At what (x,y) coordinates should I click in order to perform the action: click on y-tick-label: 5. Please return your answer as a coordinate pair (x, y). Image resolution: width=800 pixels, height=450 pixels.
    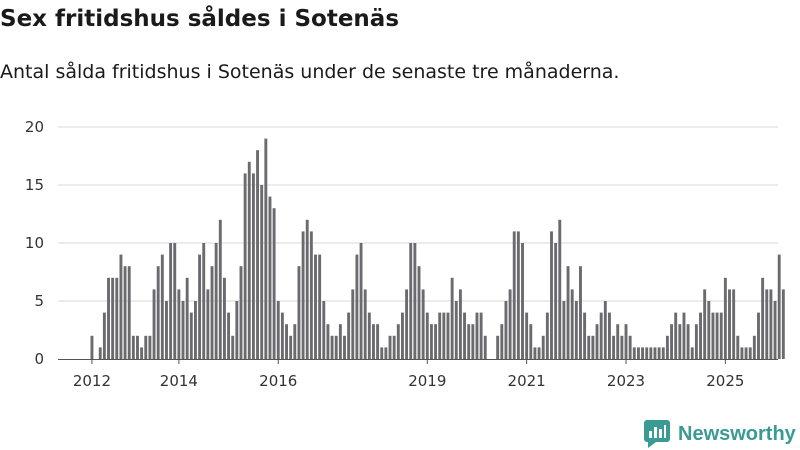
    Looking at the image, I should click on (39, 301).